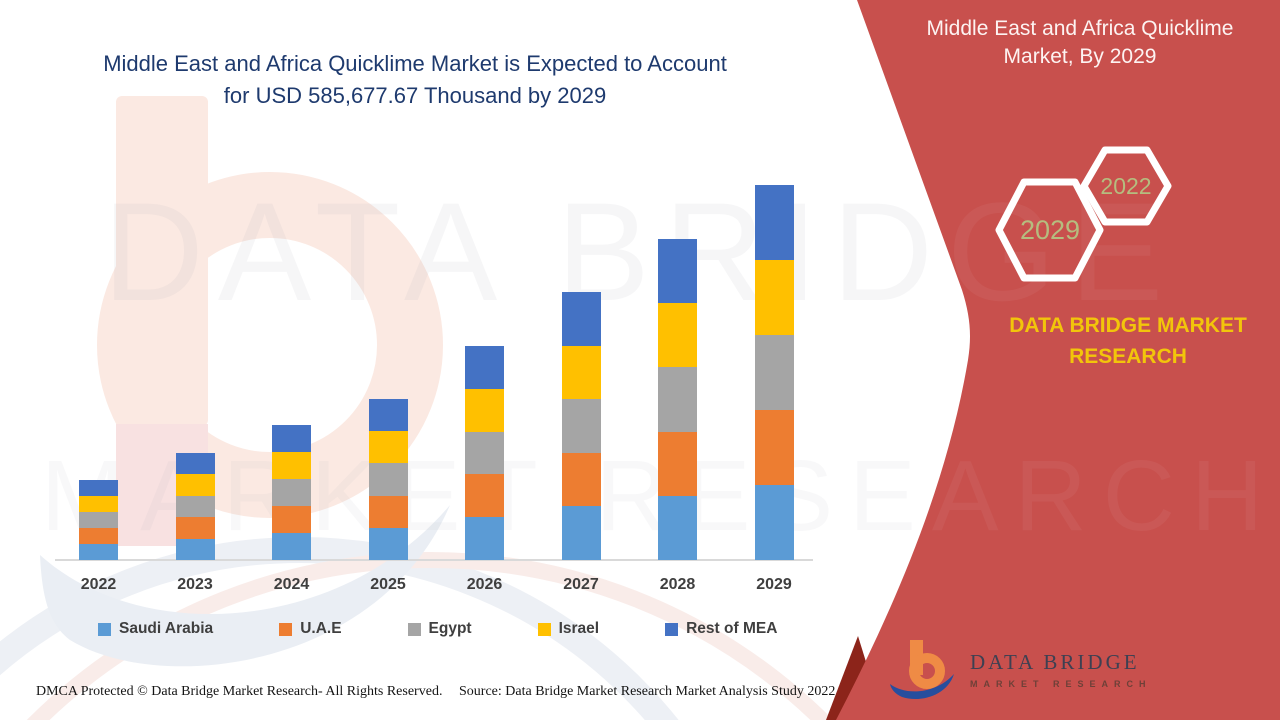 The height and width of the screenshot is (720, 1280). Describe the element at coordinates (579, 628) in the screenshot. I see `legend-label: Israel` at that location.